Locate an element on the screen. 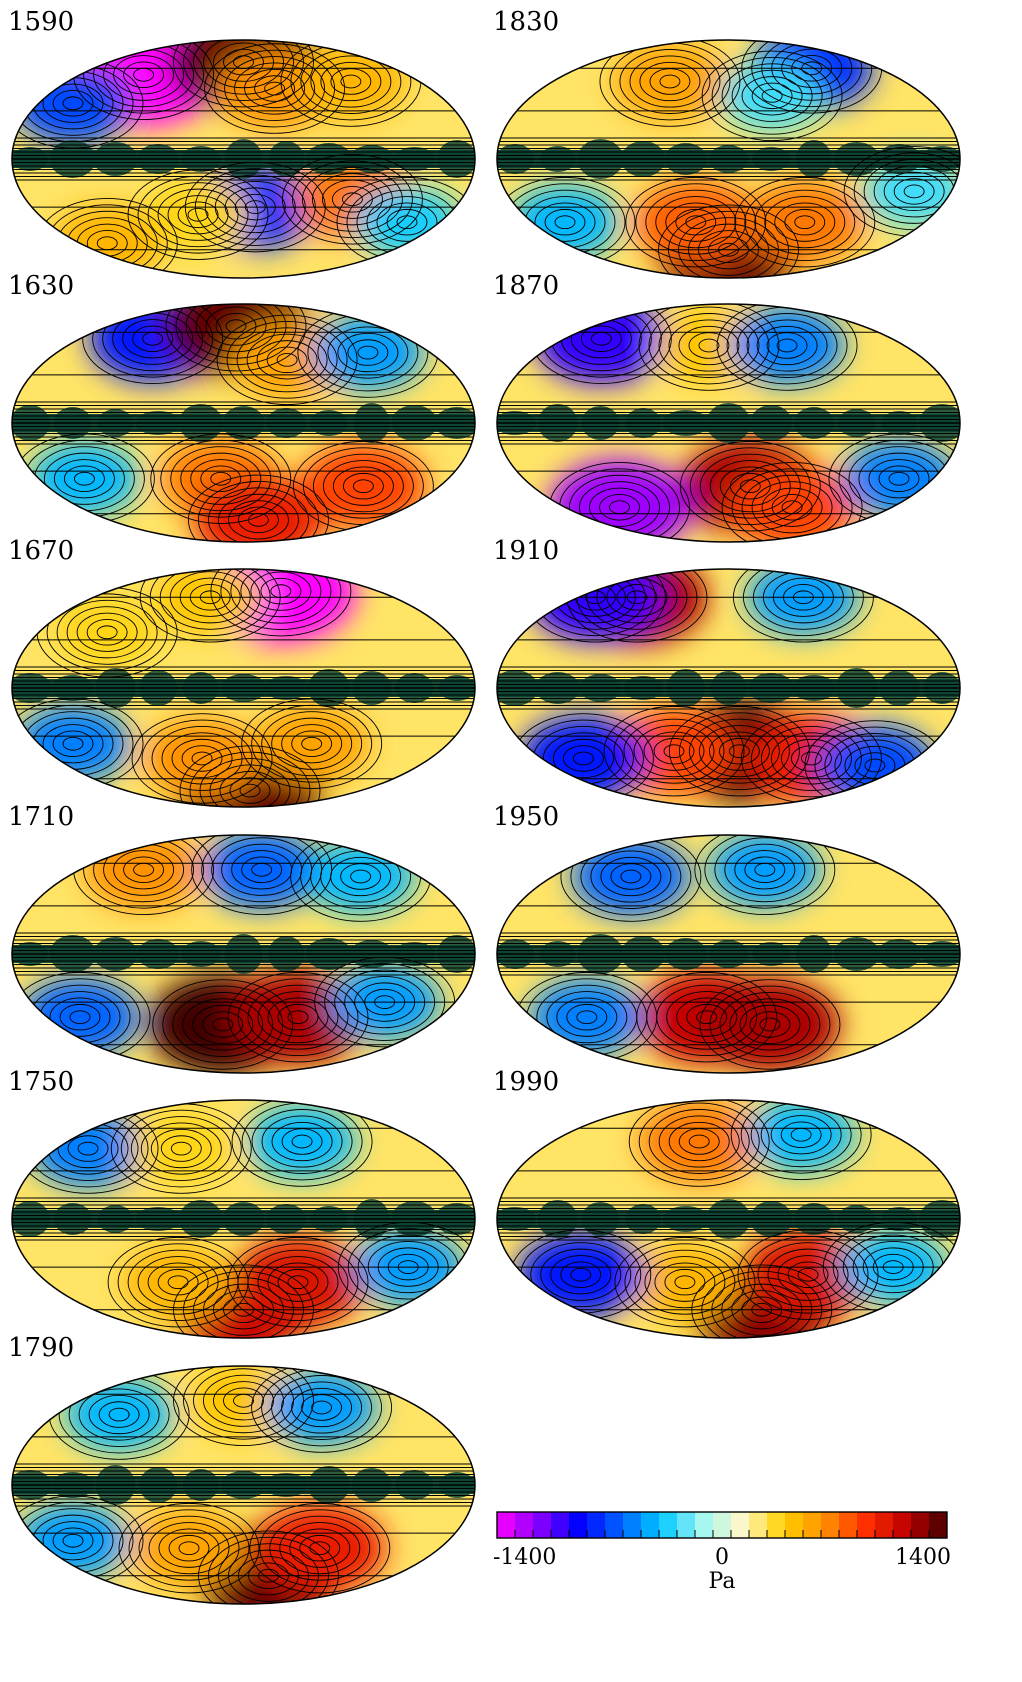 This screenshot has height=1682, width=1022. colorbar-mid-label: 0 is located at coordinates (722, 1557).